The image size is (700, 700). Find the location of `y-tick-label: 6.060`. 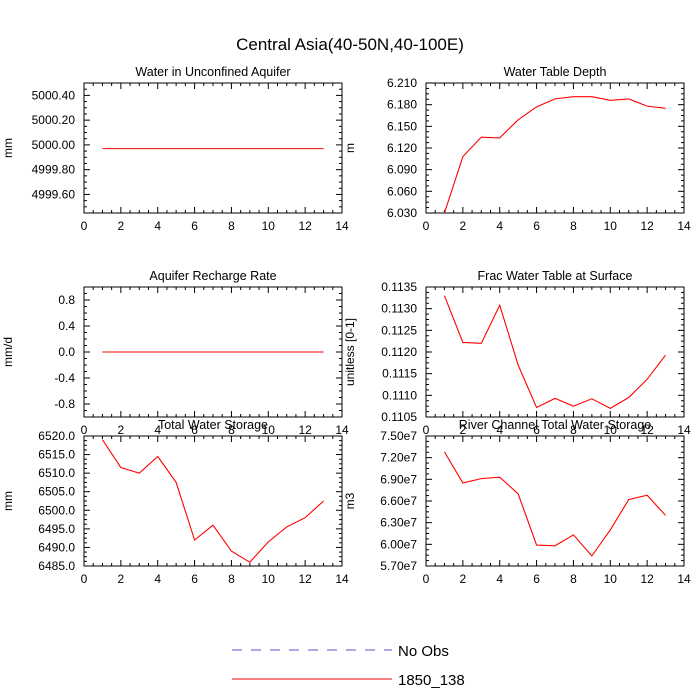

y-tick-label: 6.060 is located at coordinates (402, 191).